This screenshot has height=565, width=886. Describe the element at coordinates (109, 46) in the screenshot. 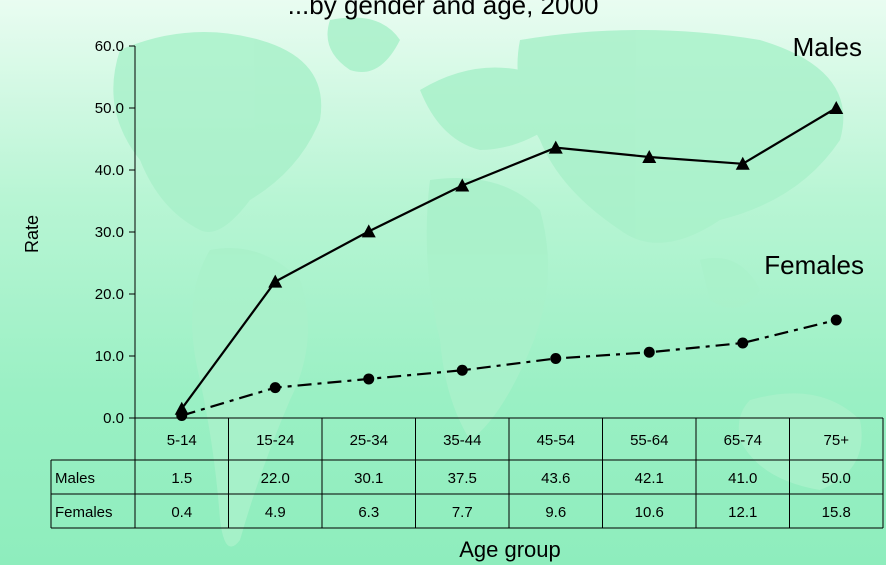

I see `y-tick-label: 60.0` at that location.